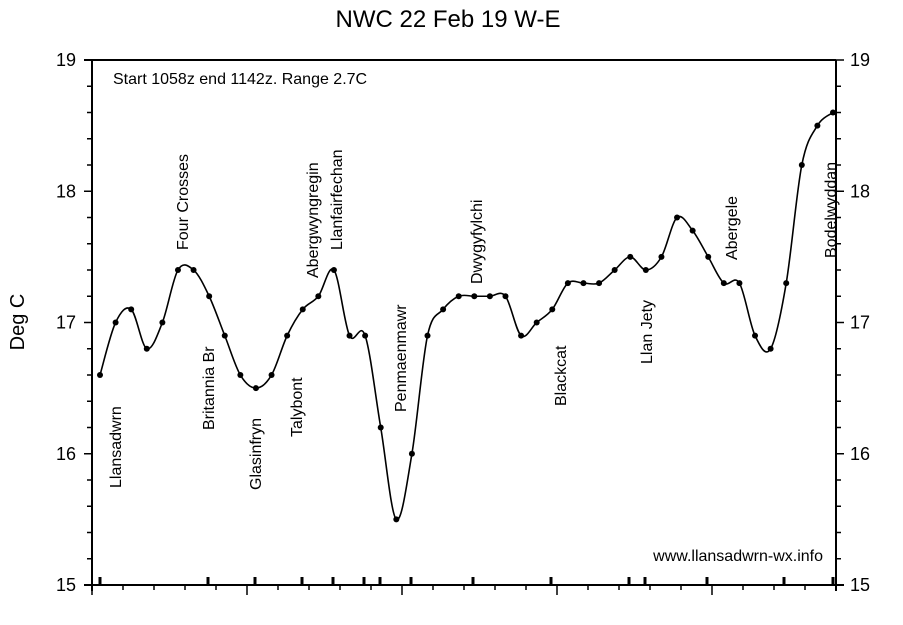  What do you see at coordinates (313, 220) in the screenshot?
I see `location-label: Abergwyngregin` at bounding box center [313, 220].